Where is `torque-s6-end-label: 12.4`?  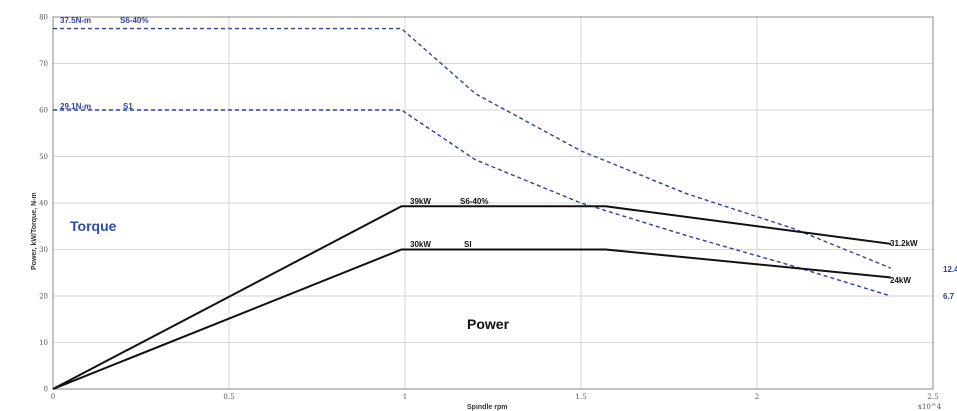
torque-s6-end-label: 12.4 is located at coordinates (950, 269).